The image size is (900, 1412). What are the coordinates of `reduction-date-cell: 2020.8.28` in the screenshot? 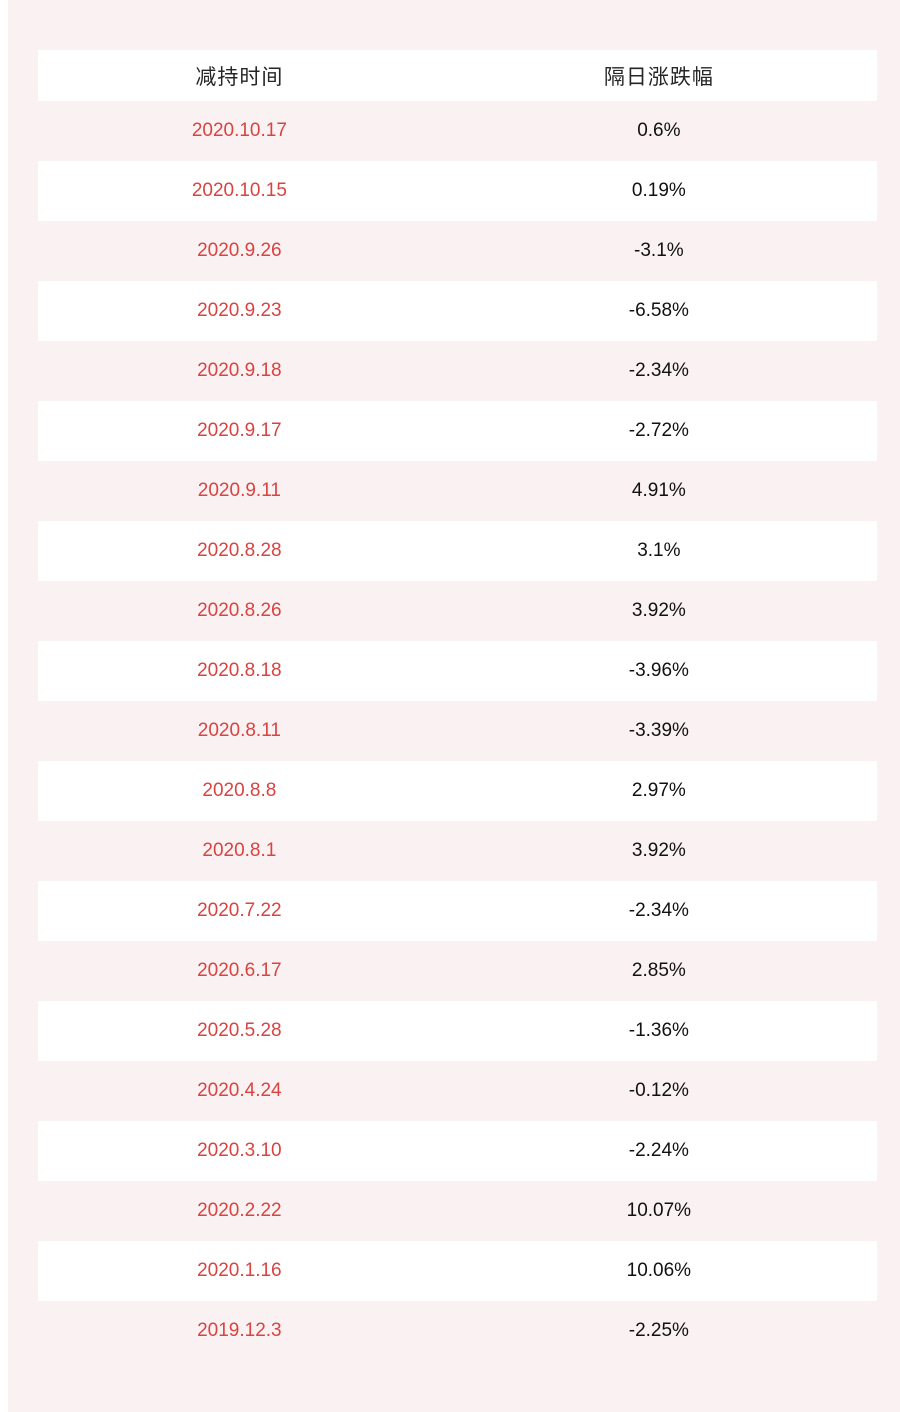 It's located at (239, 550).